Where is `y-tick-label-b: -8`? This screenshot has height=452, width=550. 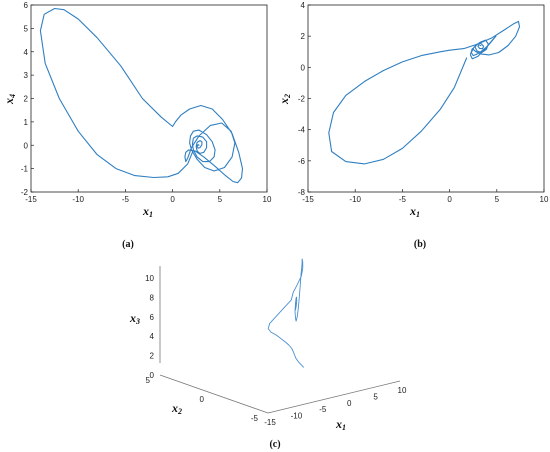
y-tick-label-b: -8 is located at coordinates (302, 192).